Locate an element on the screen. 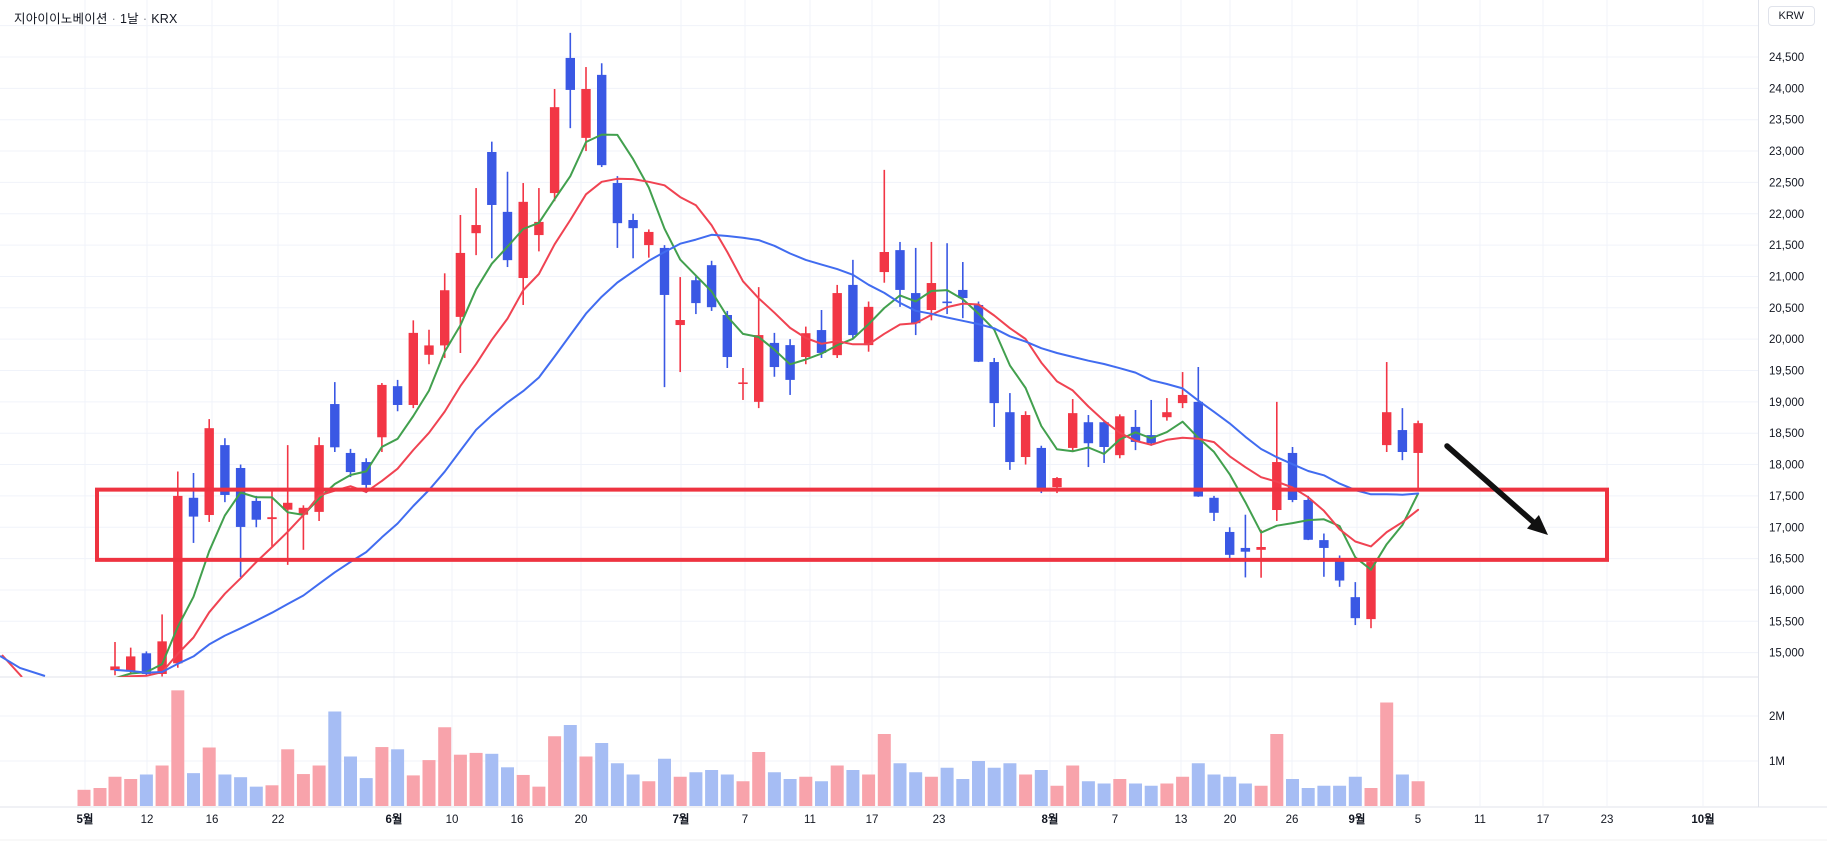  price-tick-label: 24,500 is located at coordinates (1786, 58).